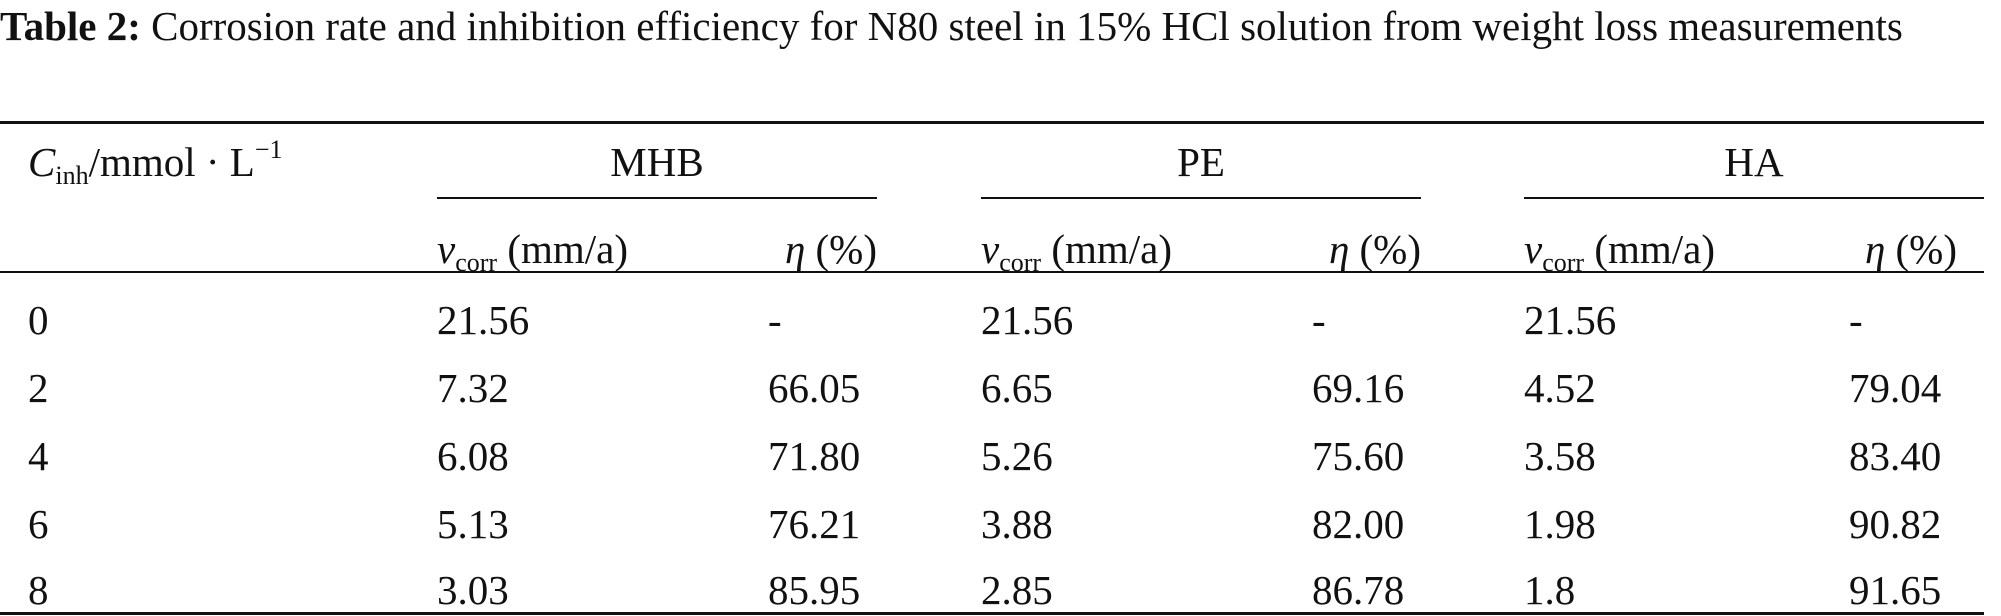 This screenshot has height=616, width=2001. What do you see at coordinates (775, 320) in the screenshot?
I see `row-0-mhb-eta: -` at bounding box center [775, 320].